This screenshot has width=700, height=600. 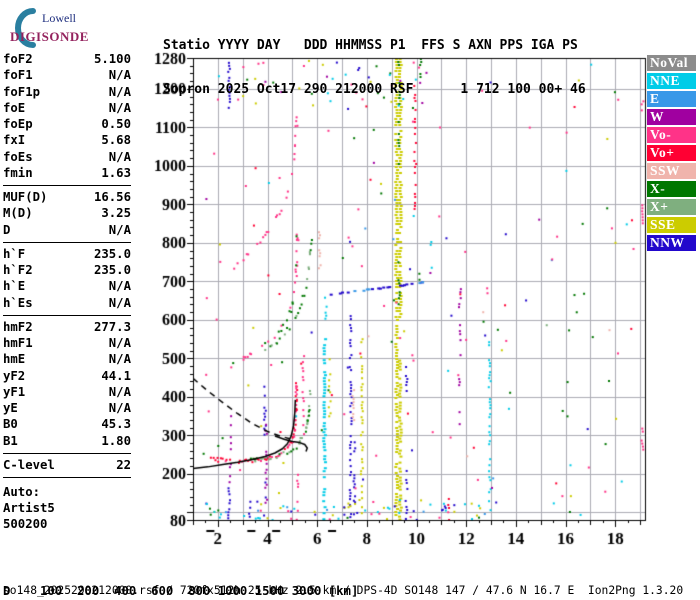 What do you see at coordinates (18, 156) in the screenshot?
I see `param-label: foEs` at bounding box center [18, 156].